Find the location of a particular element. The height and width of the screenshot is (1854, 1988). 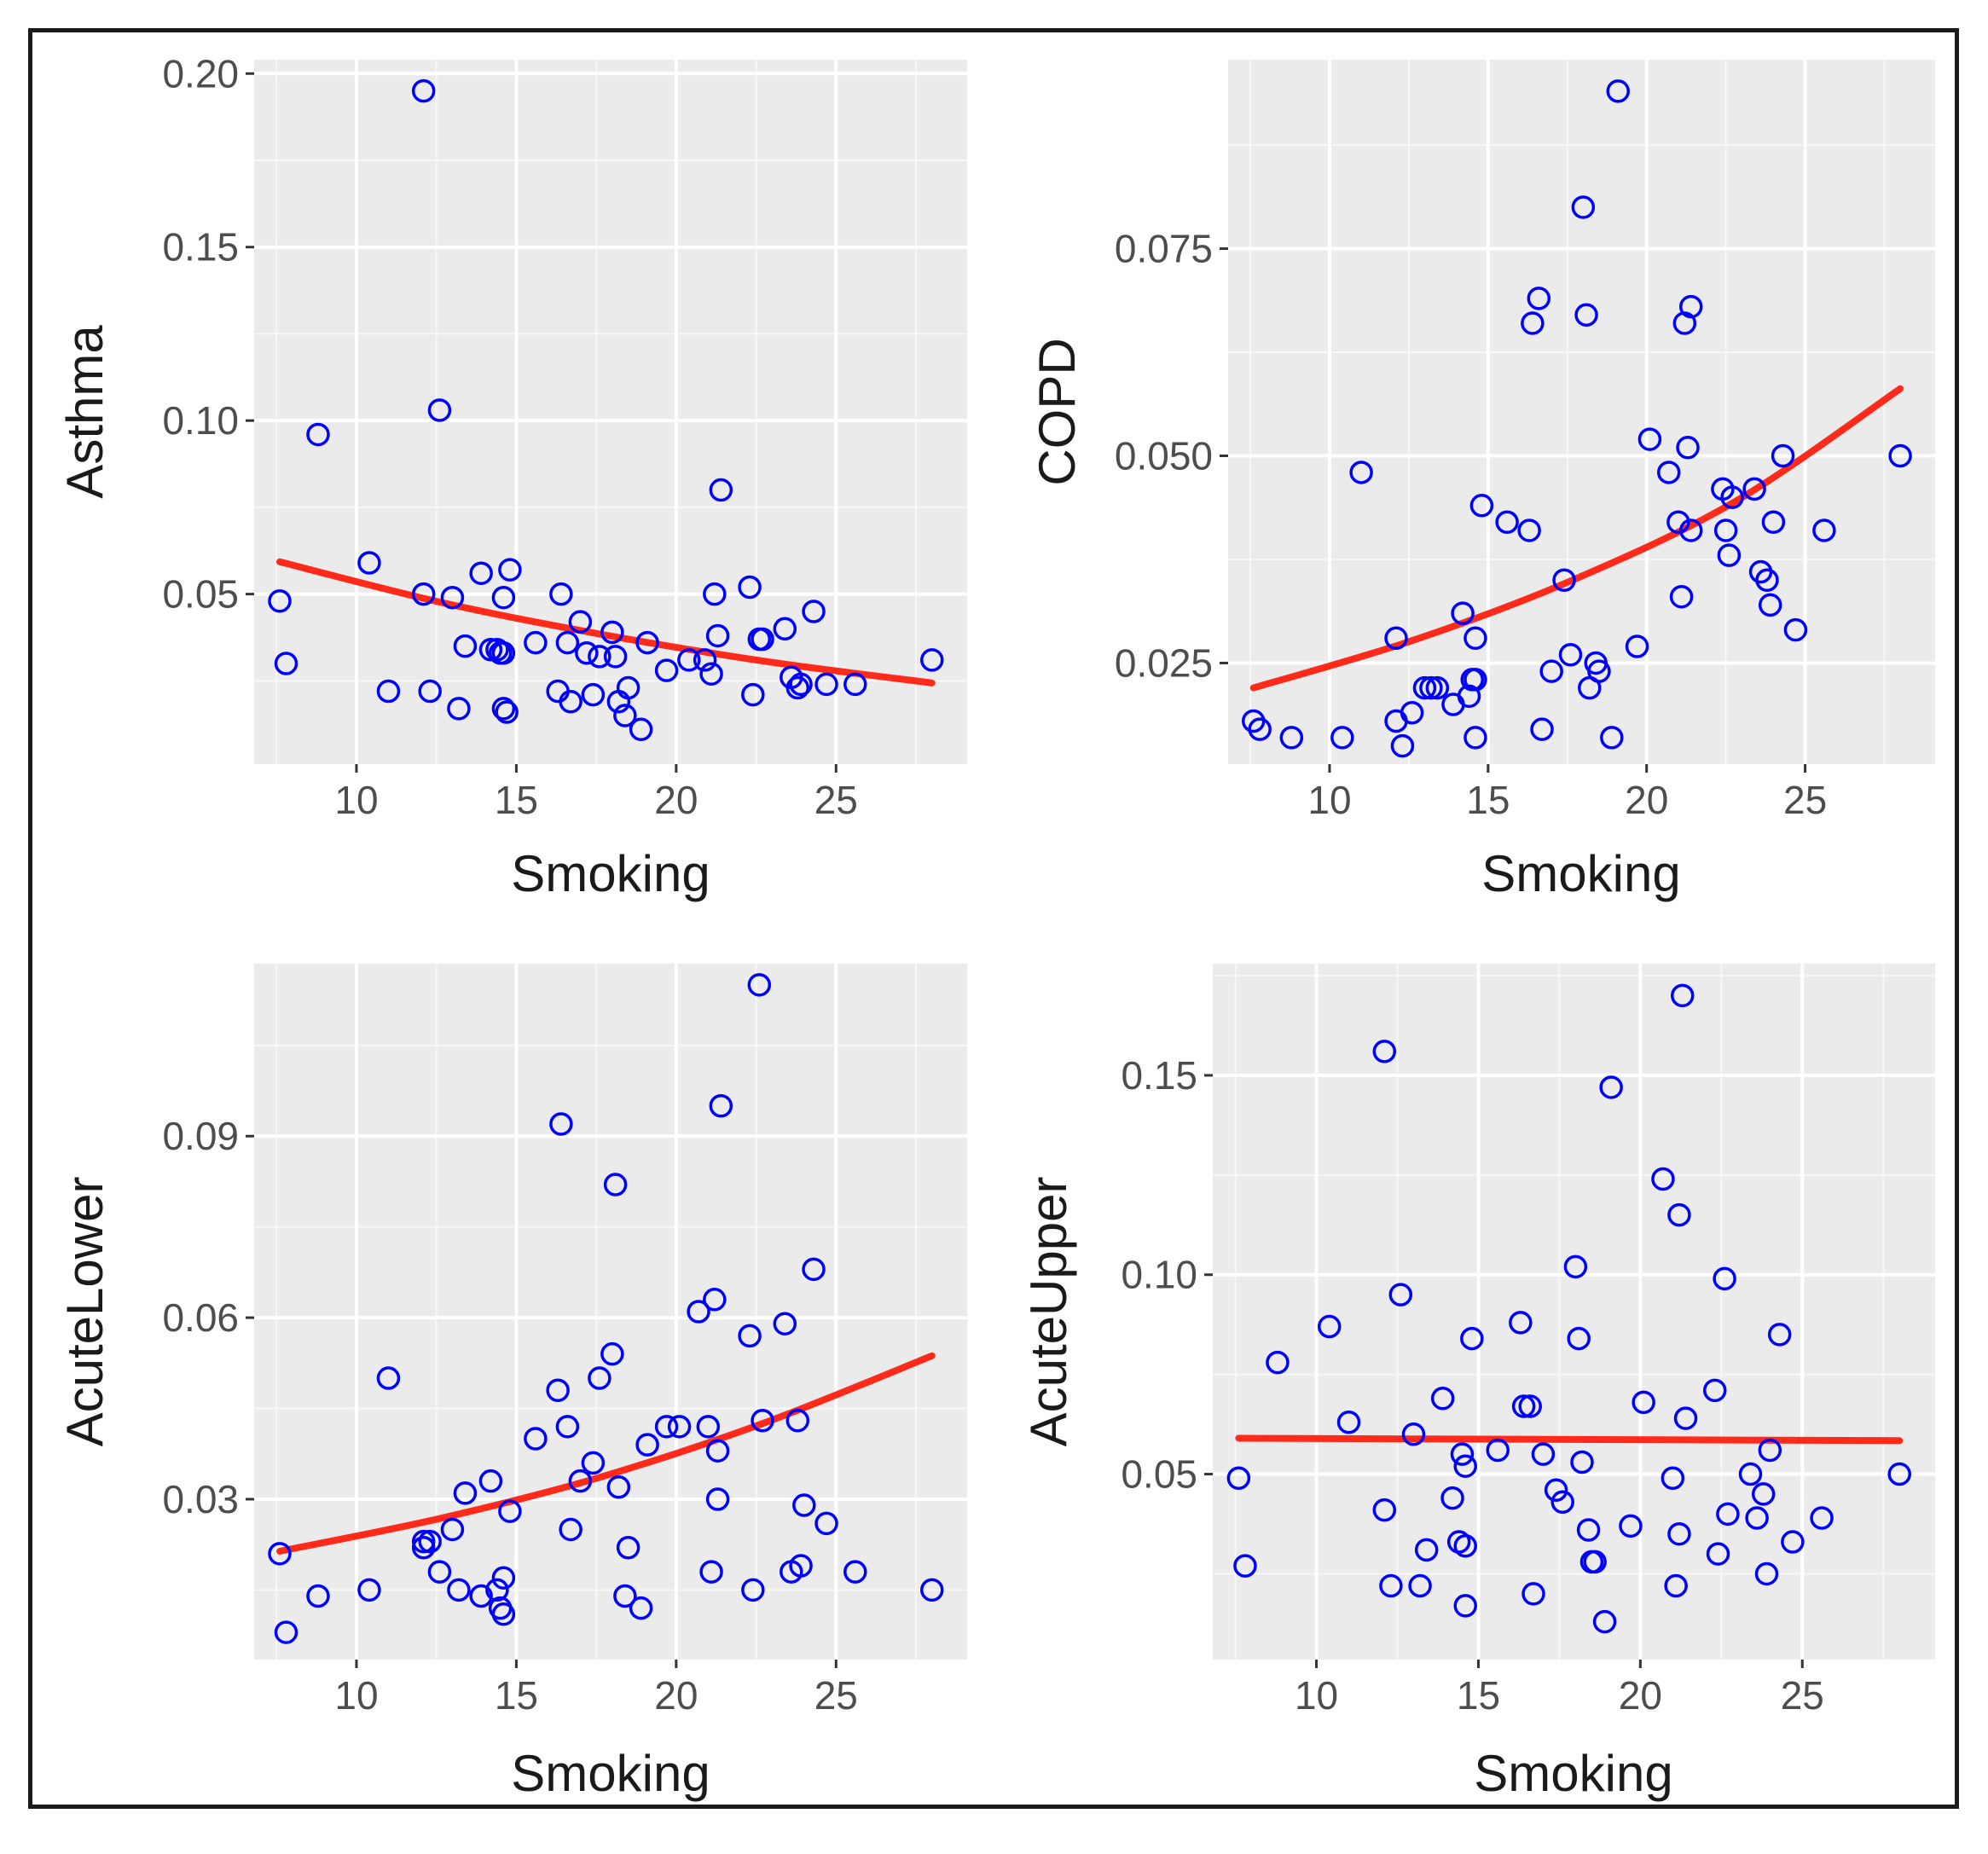

y-axis-title: Asthma is located at coordinates (85, 412).